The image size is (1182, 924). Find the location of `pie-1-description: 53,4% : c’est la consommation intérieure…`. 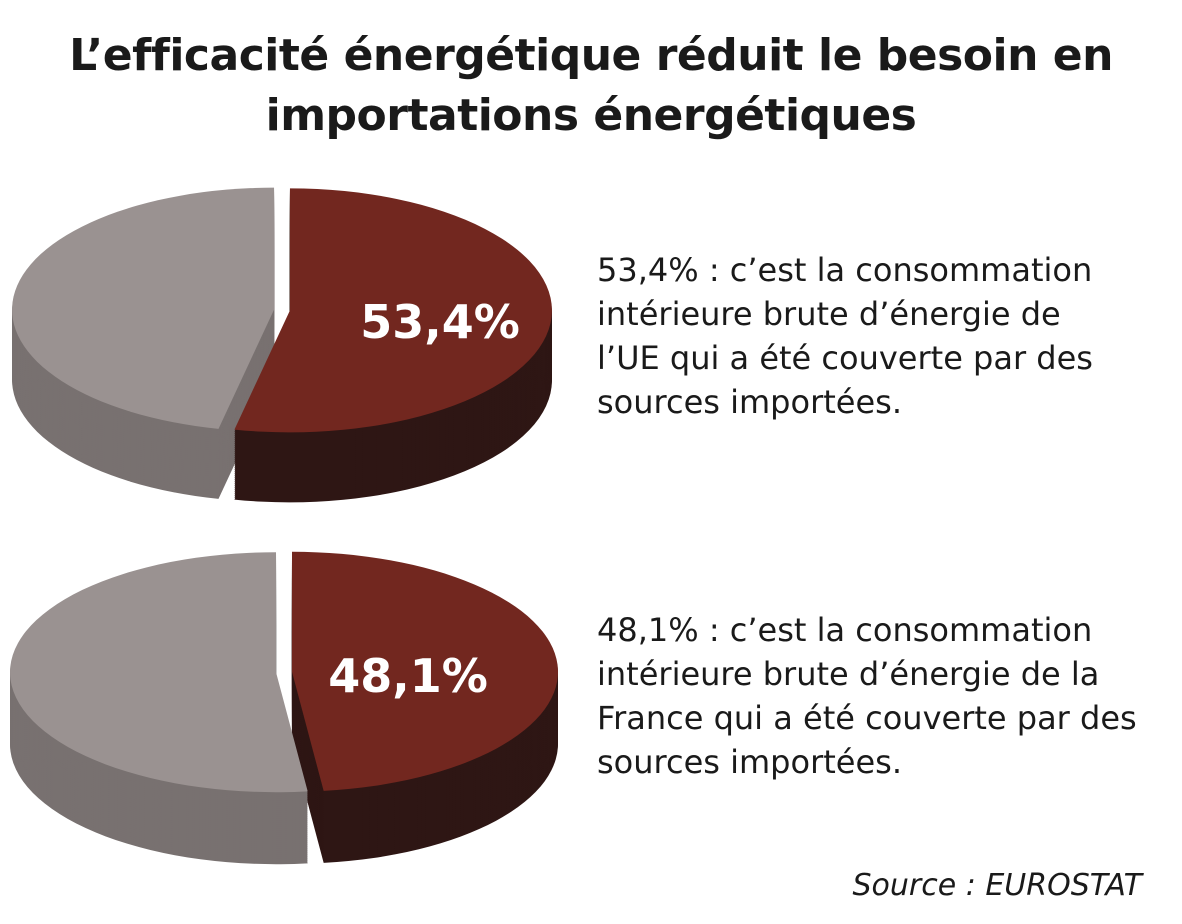

pie-1-description: 53,4% : c’est la consommation intérieure… is located at coordinates (845, 336).